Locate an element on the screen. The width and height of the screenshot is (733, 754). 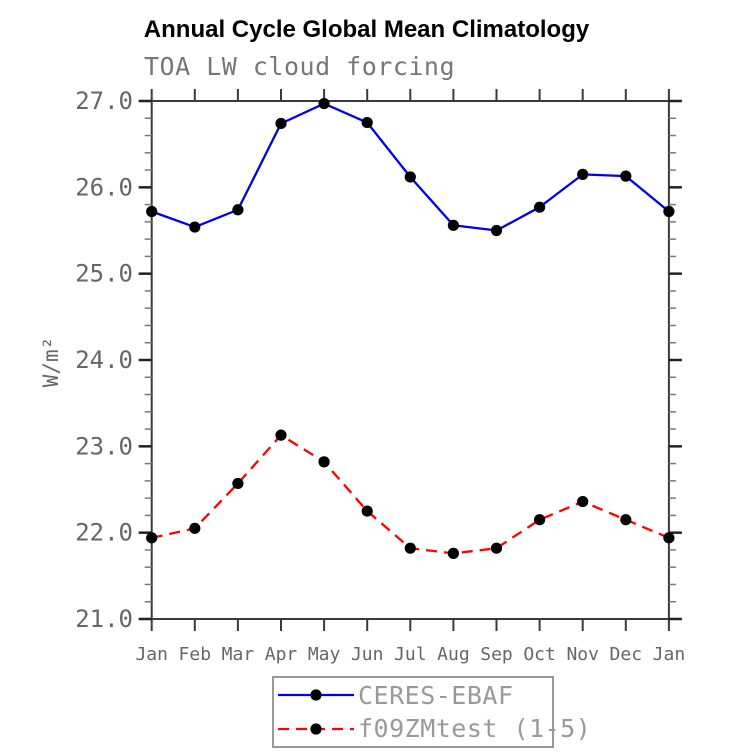
x-tick-label: May is located at coordinates (324, 654).